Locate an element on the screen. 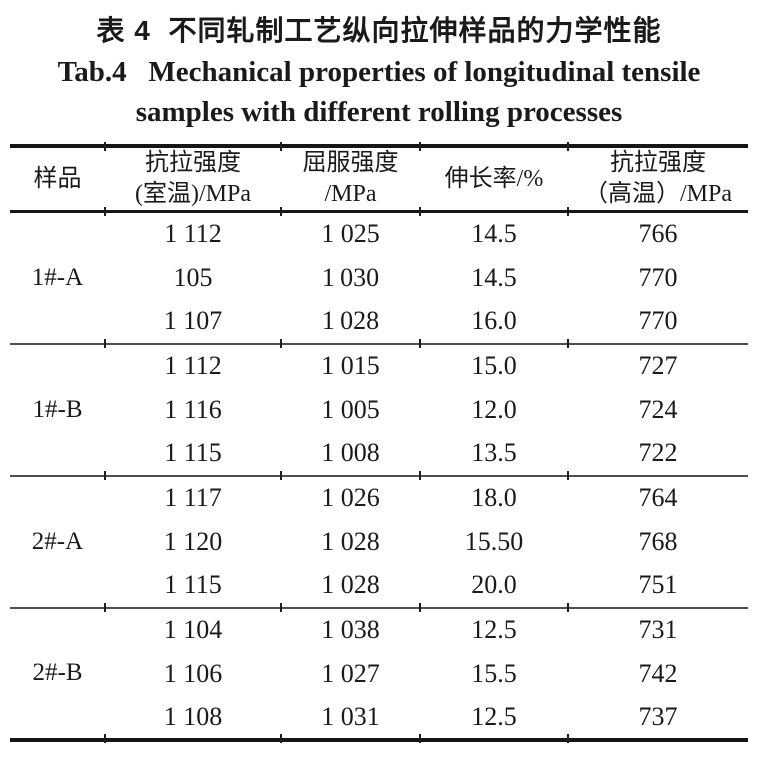  table-row: 1 107 1 028 16.0 770 is located at coordinates (379, 322).